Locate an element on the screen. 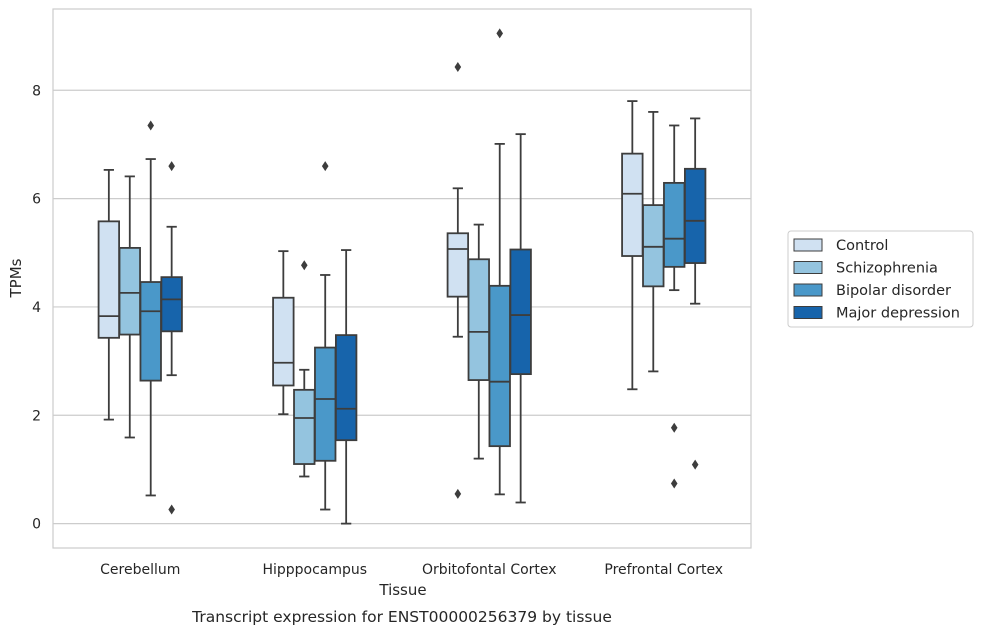  box-bipolar-disorder-orbitofontal-cortex is located at coordinates (499, 262).